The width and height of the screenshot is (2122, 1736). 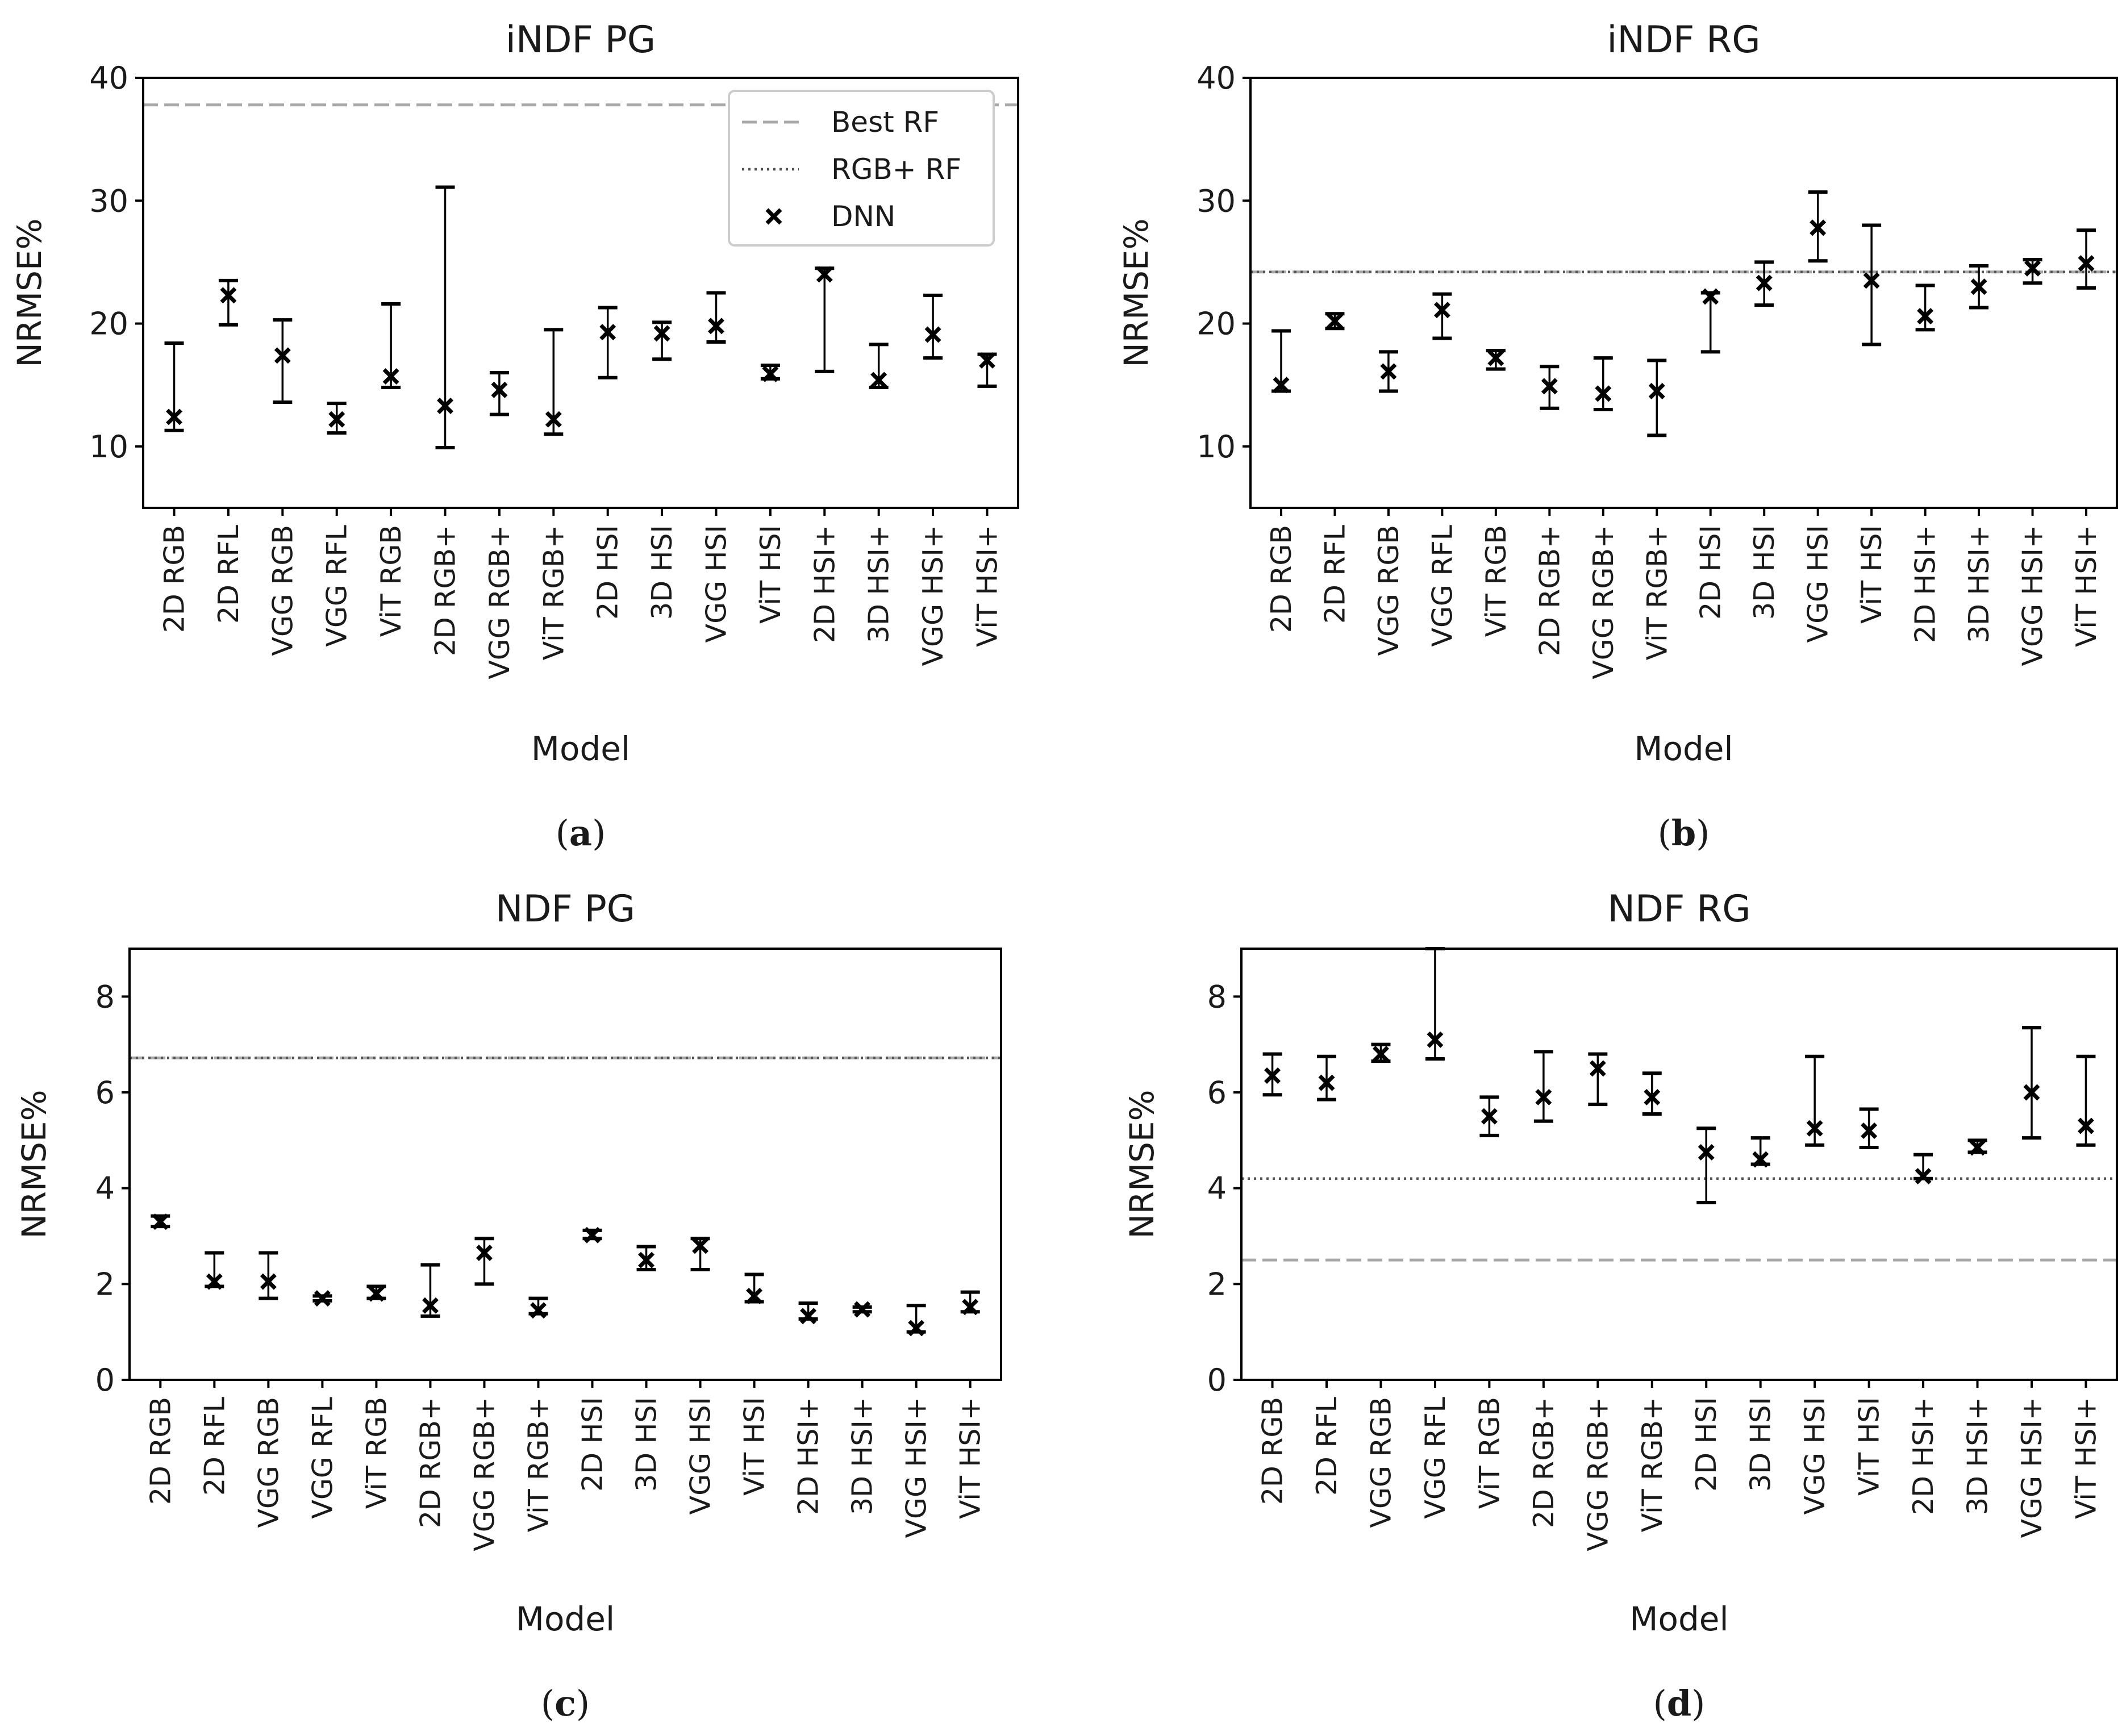 I want to click on x-tick-label: VGG HSI, so click(x=1818, y=583).